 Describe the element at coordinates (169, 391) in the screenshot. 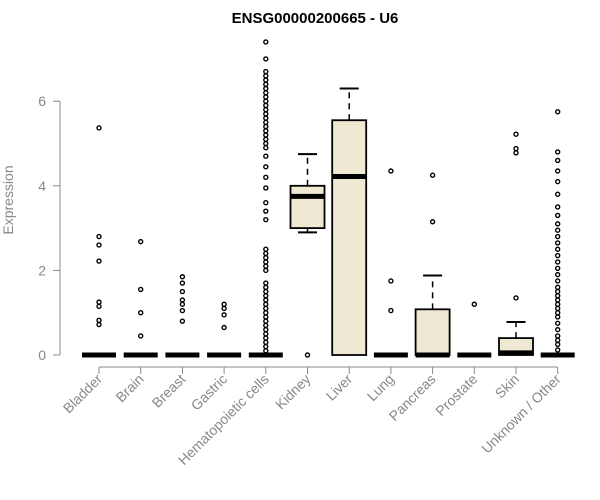

I see `x-tick-label: Breast` at that location.